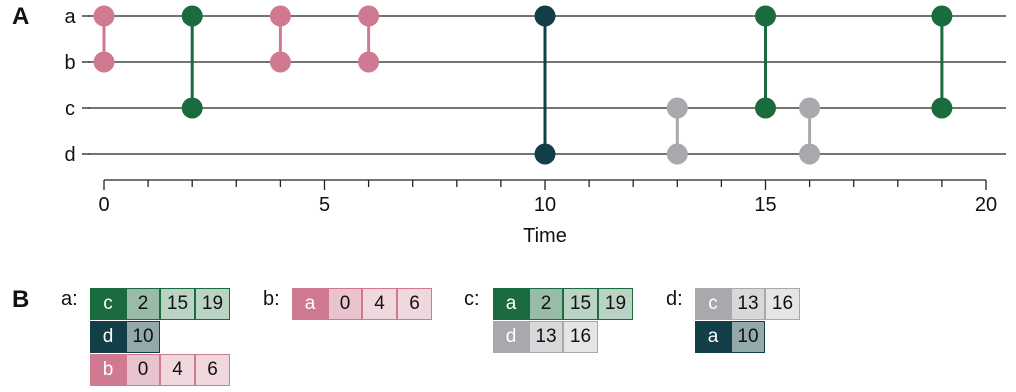 This screenshot has width=1016, height=392. I want to click on panel-b-label: B, so click(21, 299).